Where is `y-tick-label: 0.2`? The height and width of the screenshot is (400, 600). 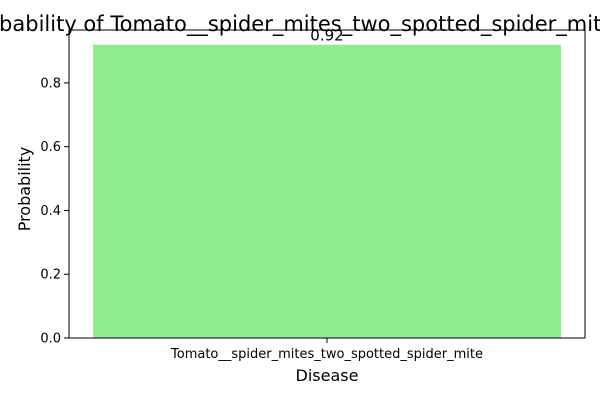
y-tick-label: 0.2 is located at coordinates (50, 275).